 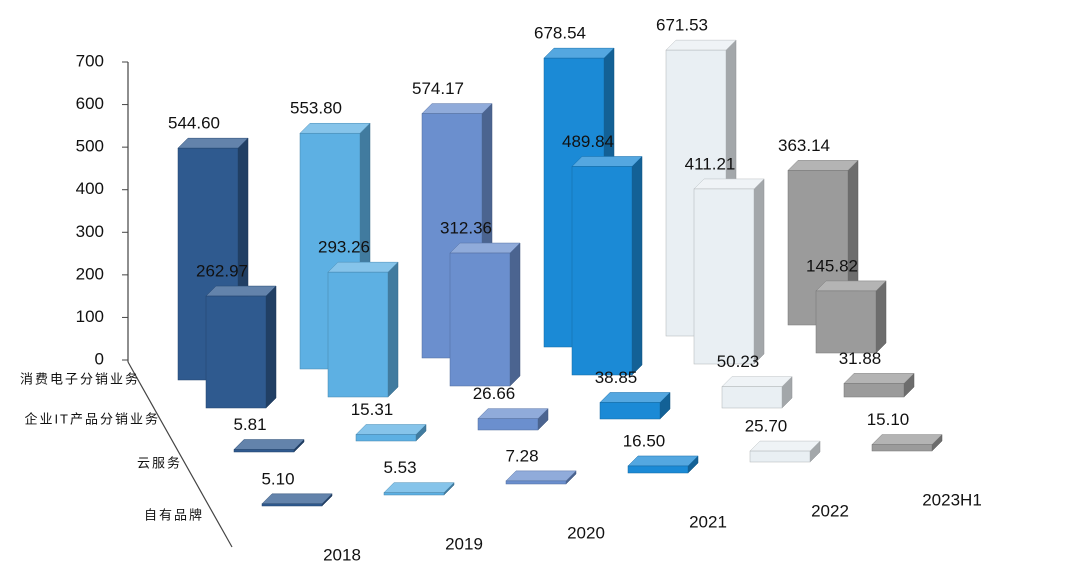 What do you see at coordinates (399, 467) in the screenshot?
I see `value-label: 5.53` at bounding box center [399, 467].